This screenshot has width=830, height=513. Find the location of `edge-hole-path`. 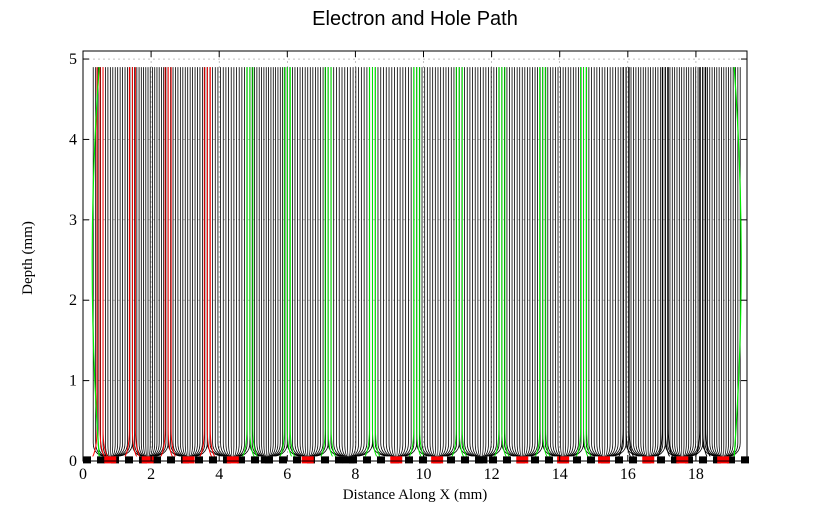

edge-hole-path is located at coordinates (737, 262).